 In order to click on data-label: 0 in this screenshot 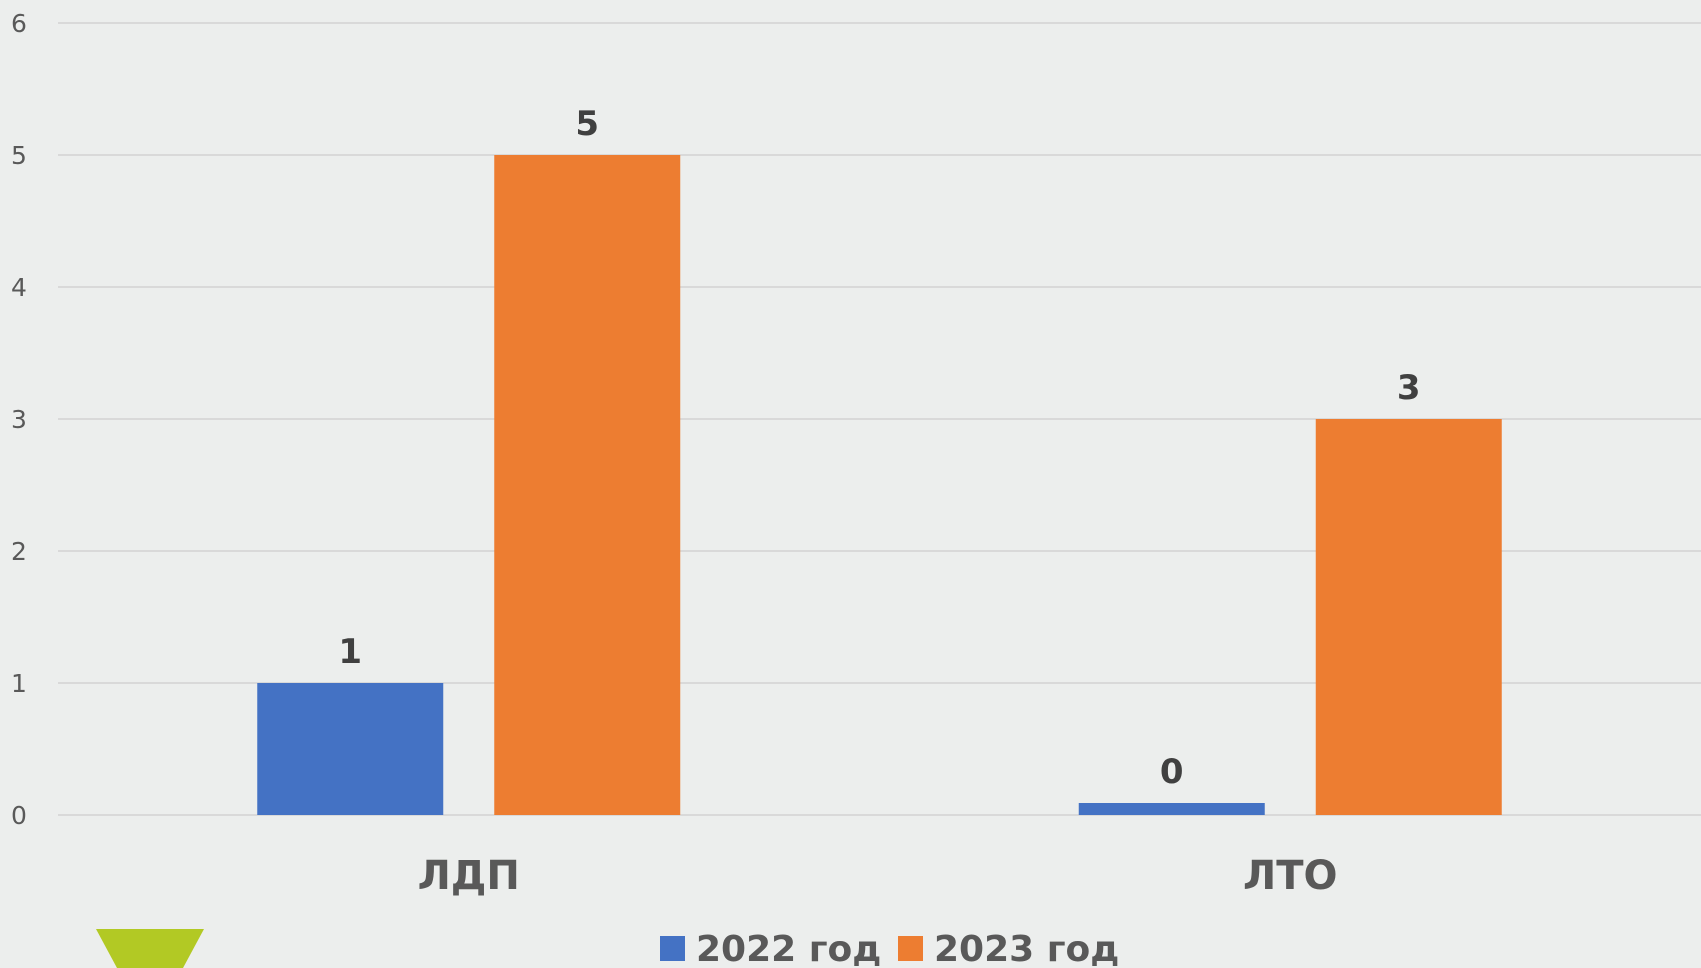, I will do `click(1172, 772)`.